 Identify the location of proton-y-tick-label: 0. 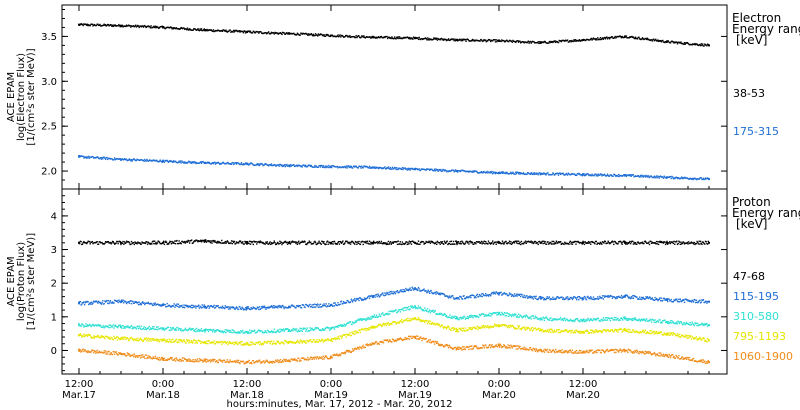
(54, 351).